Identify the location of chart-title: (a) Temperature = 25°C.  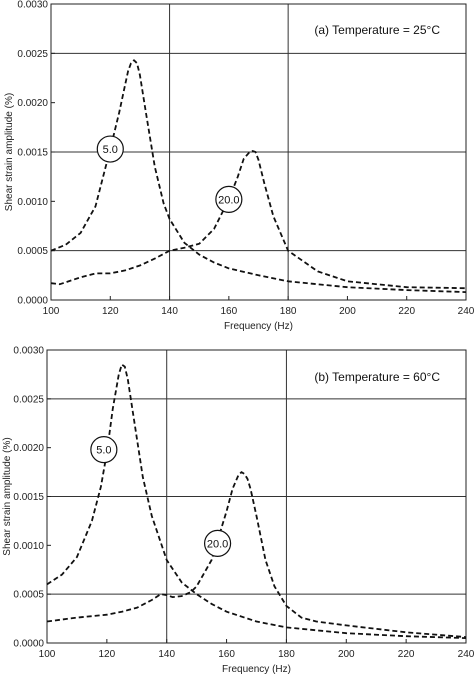
(377, 30).